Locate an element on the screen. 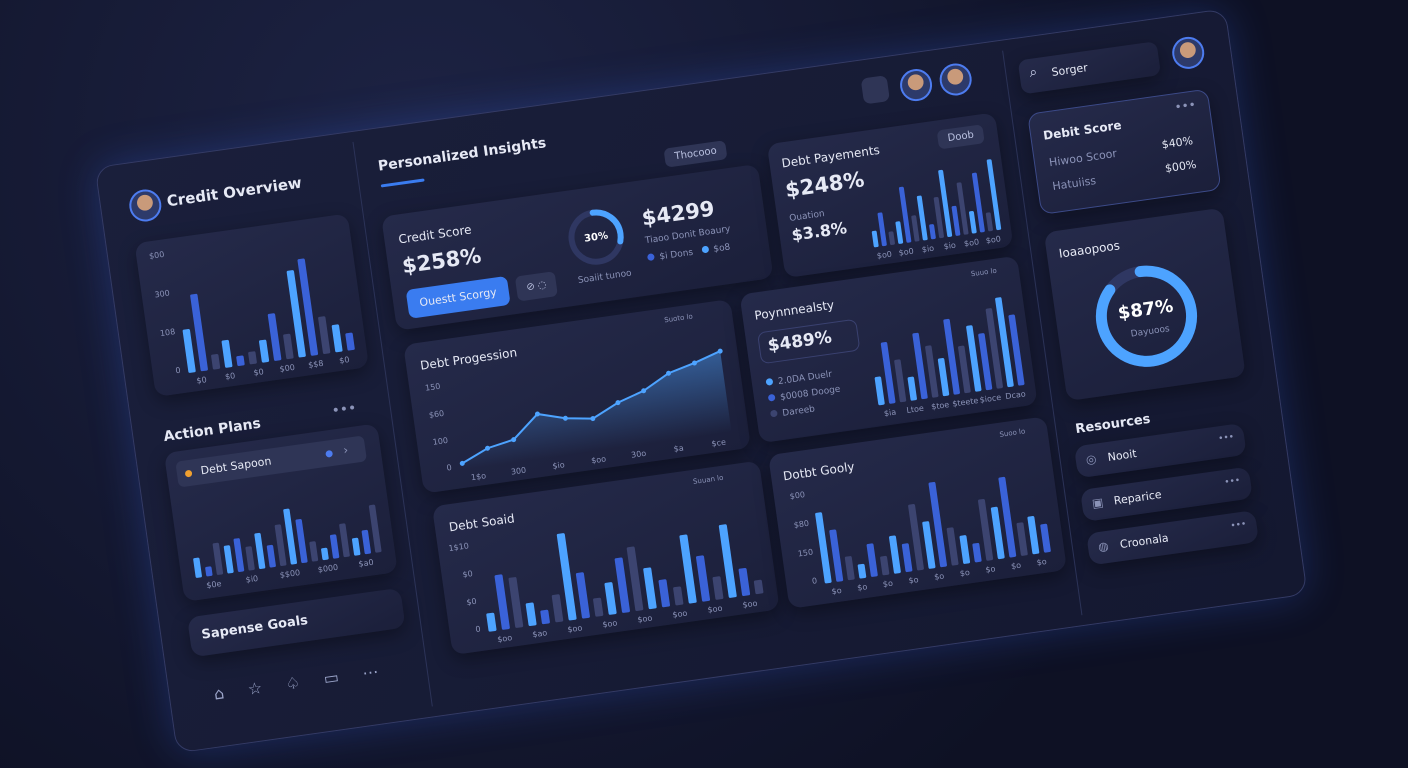  overview-chart: $00 300 108 0 $0 $0 $0 $00 $$8 $0 is located at coordinates (252, 318).